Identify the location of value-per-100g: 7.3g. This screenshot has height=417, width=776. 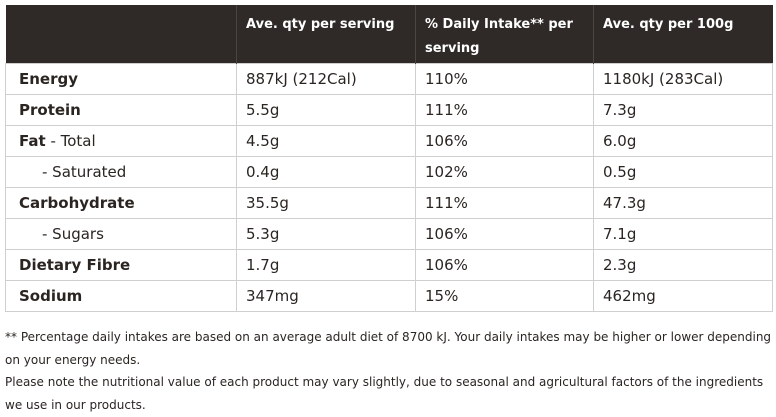
(683, 110).